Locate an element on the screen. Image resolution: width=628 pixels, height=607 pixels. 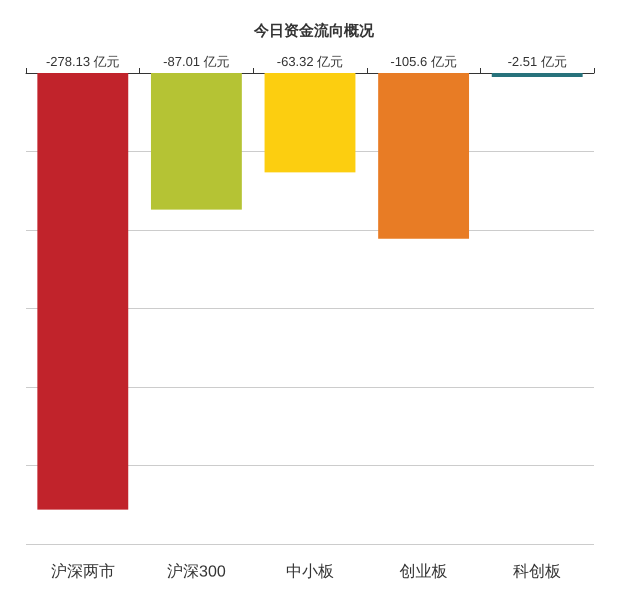
x-tick-label: 沪深两市 is located at coordinates (82, 571).